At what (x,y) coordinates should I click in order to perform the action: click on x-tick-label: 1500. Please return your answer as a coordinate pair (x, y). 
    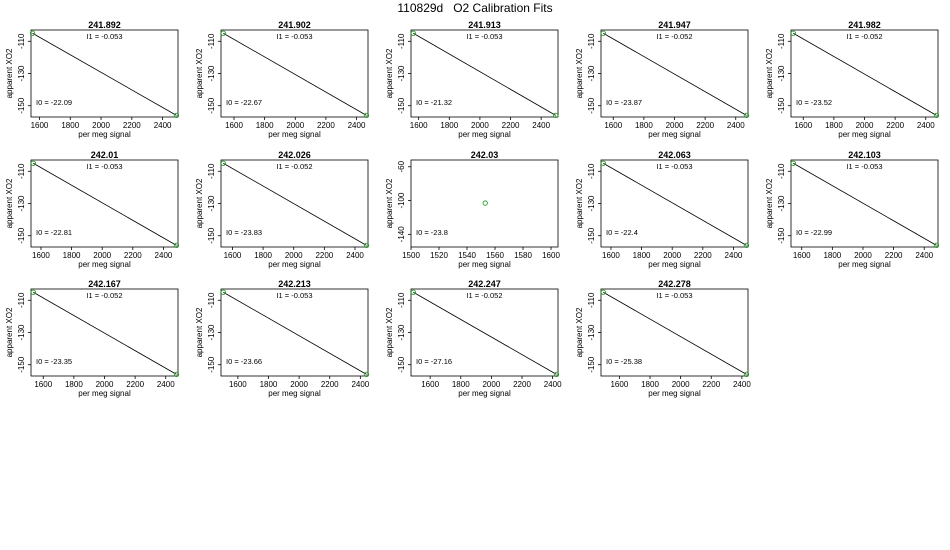
    Looking at the image, I should click on (411, 255).